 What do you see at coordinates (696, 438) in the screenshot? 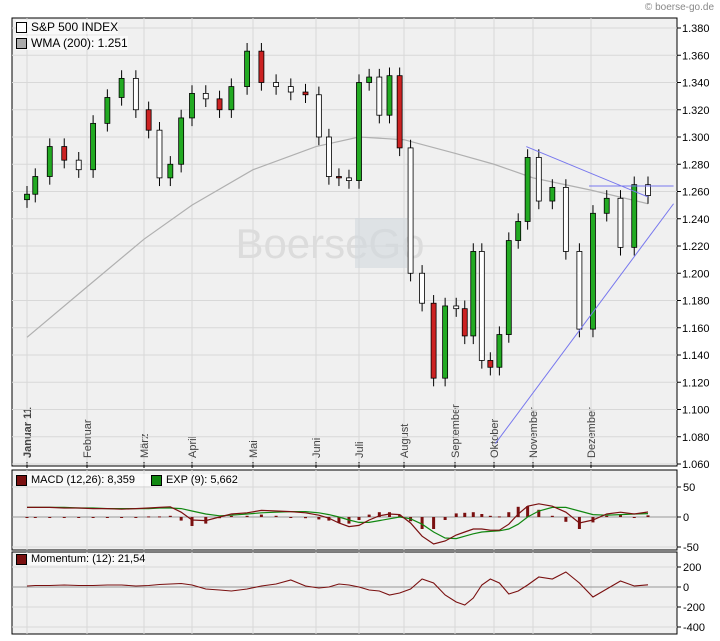
I see `y-tick-label: 1.080` at bounding box center [696, 438].